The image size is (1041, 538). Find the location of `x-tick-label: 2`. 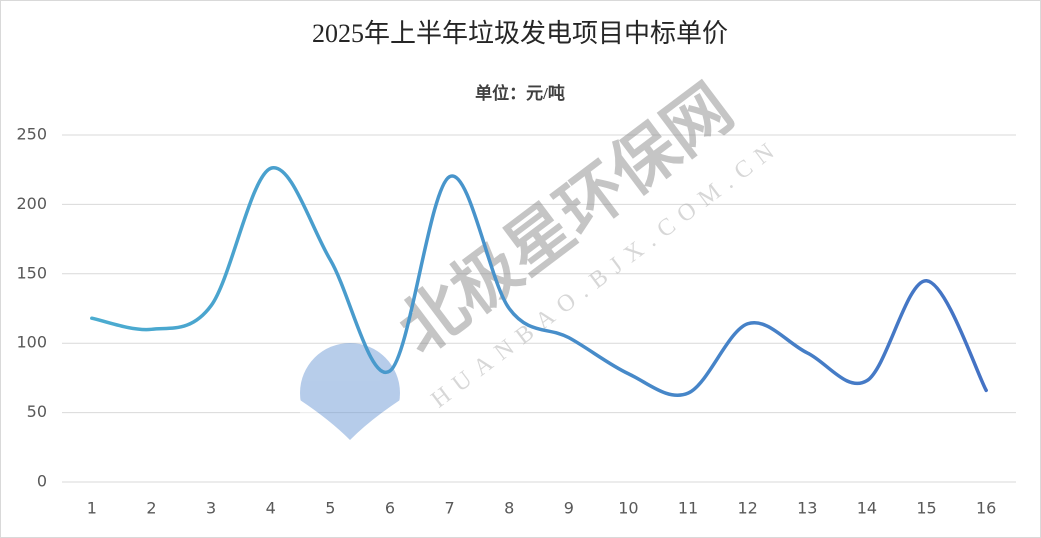

x-tick-label: 2 is located at coordinates (151, 508).